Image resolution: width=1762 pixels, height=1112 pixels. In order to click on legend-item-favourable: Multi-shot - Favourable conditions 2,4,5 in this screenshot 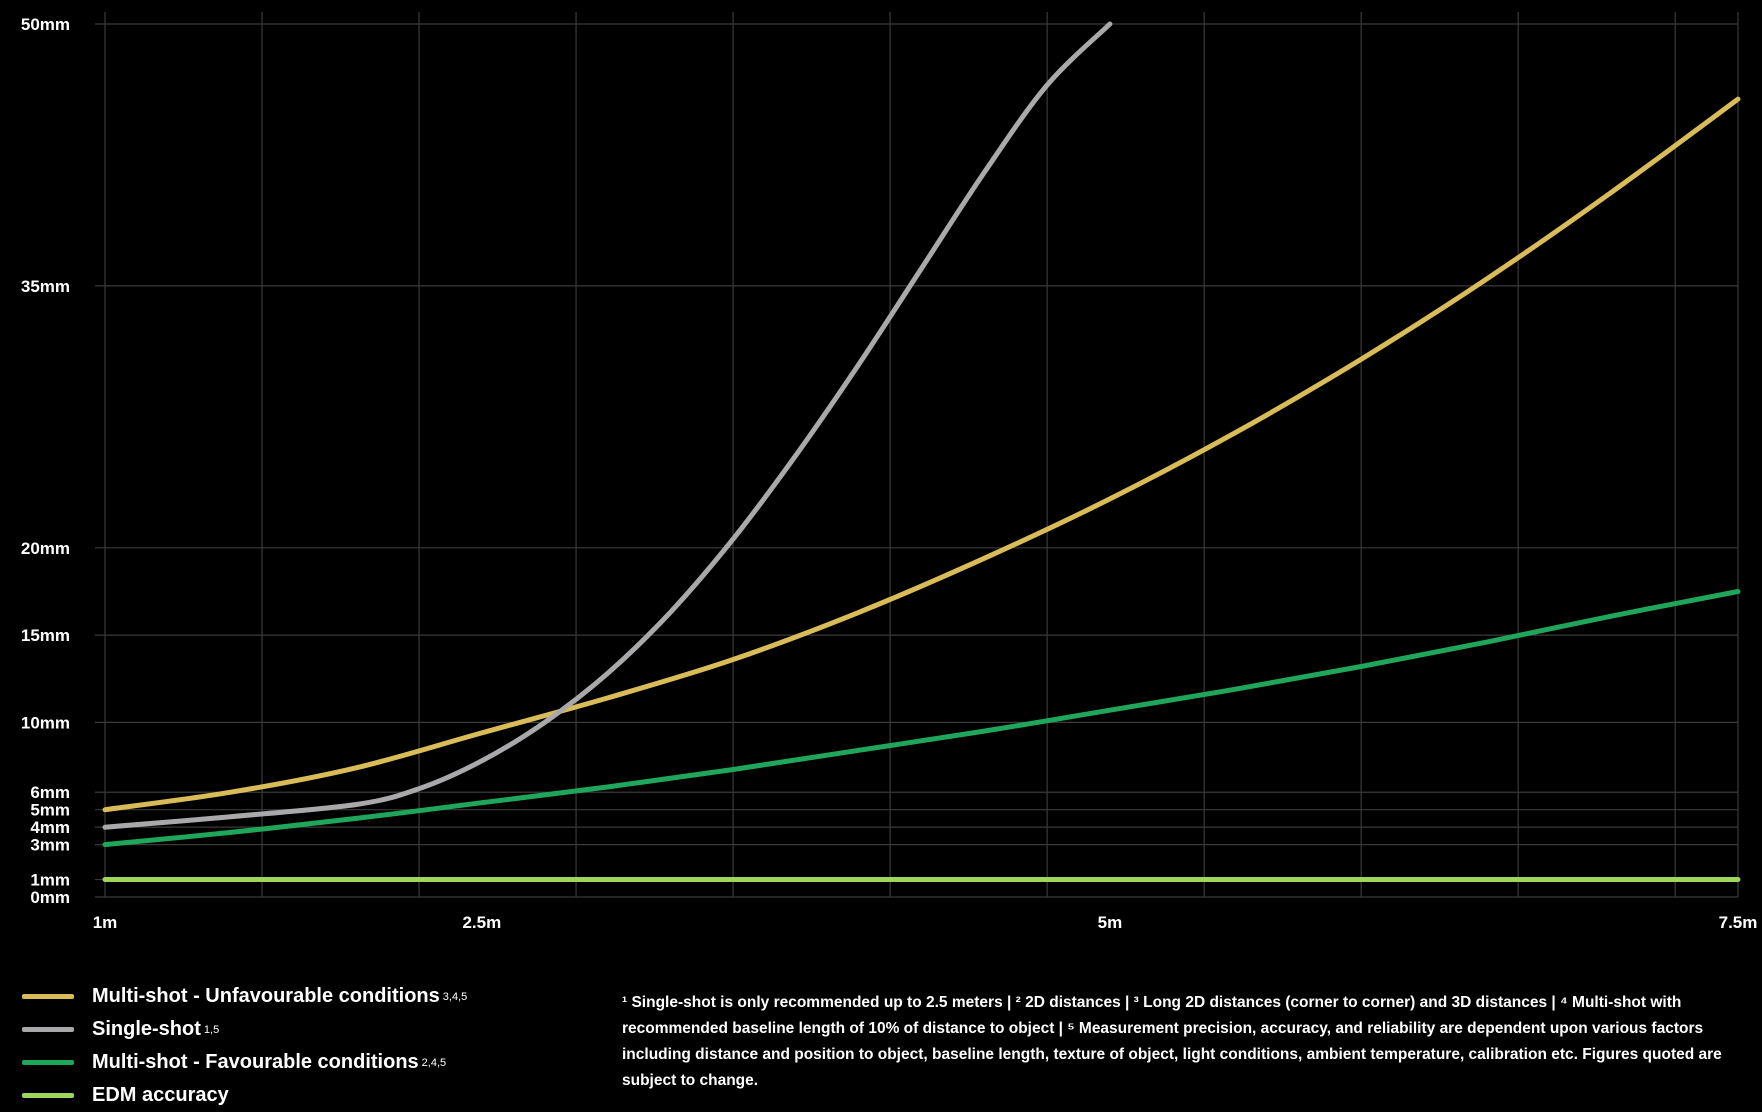, I will do `click(302, 1062)`.